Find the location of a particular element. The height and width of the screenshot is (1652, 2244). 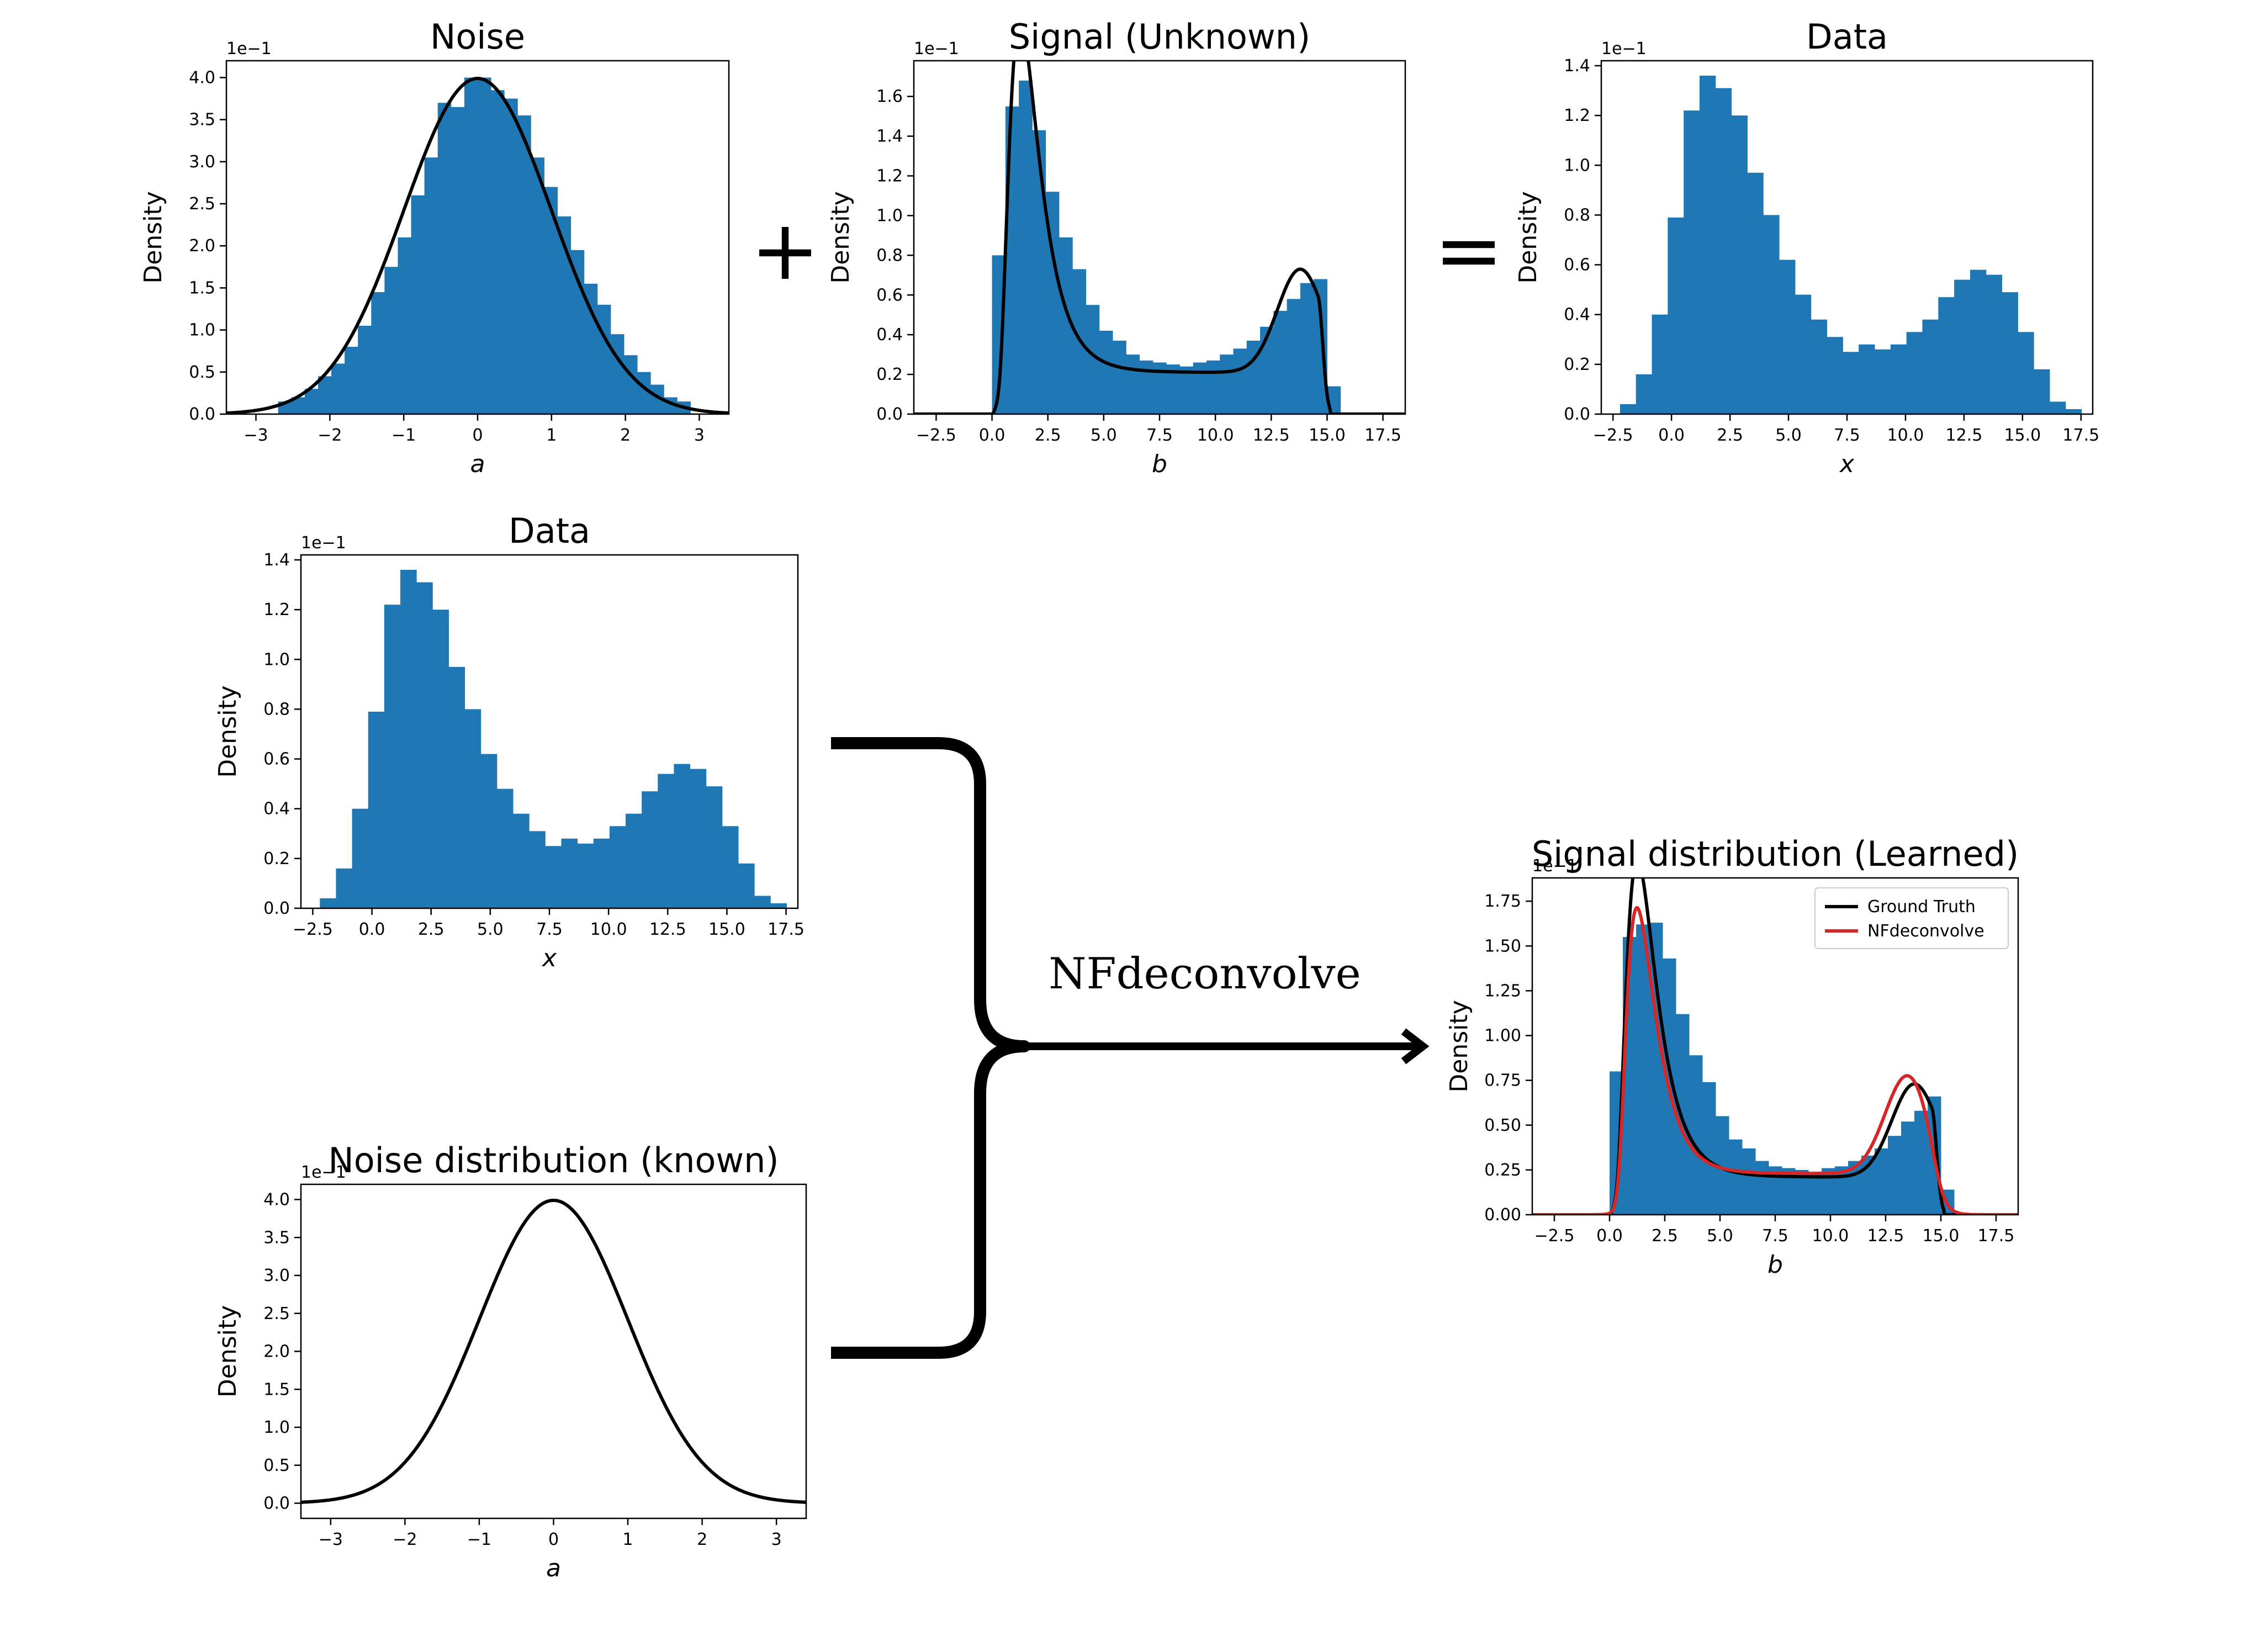

x-tick-label: 17.5 is located at coordinates (787, 929).